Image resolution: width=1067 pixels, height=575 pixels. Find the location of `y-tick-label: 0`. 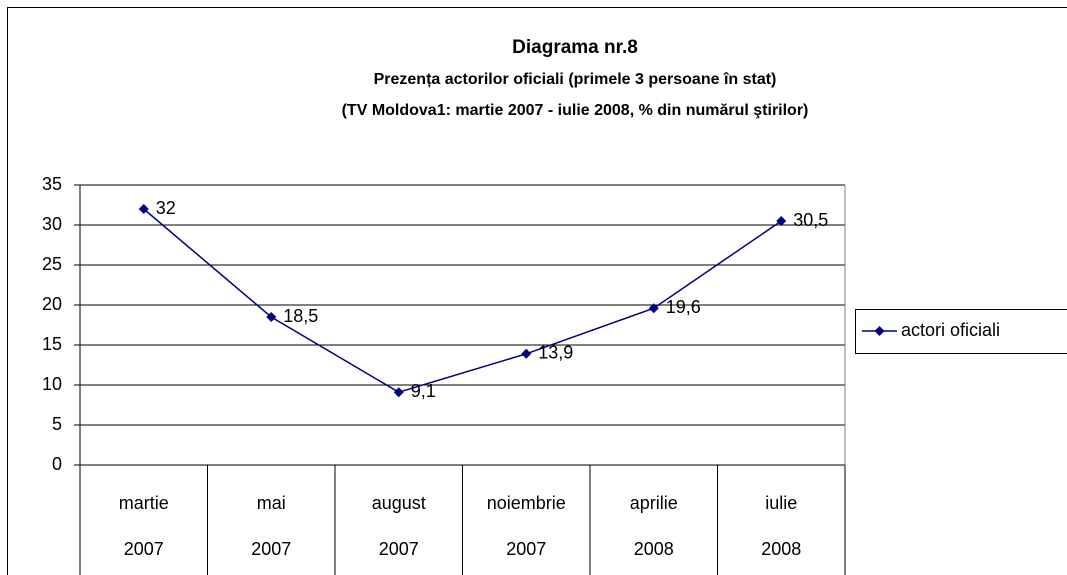

y-tick-label: 0 is located at coordinates (57, 464).